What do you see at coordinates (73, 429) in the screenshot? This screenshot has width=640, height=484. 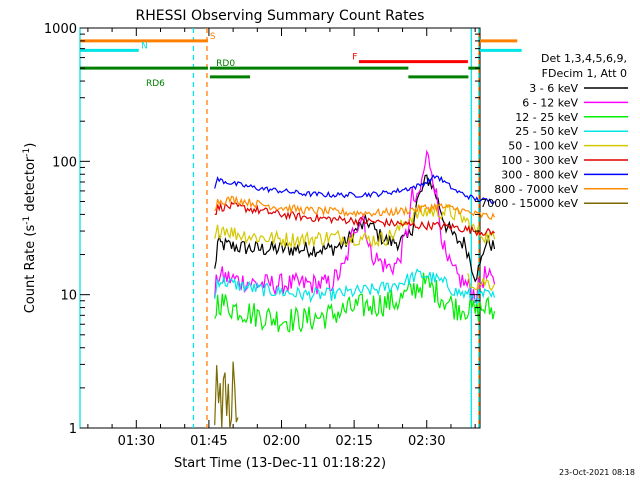 I see `y-tick-label-1: 1` at bounding box center [73, 429].